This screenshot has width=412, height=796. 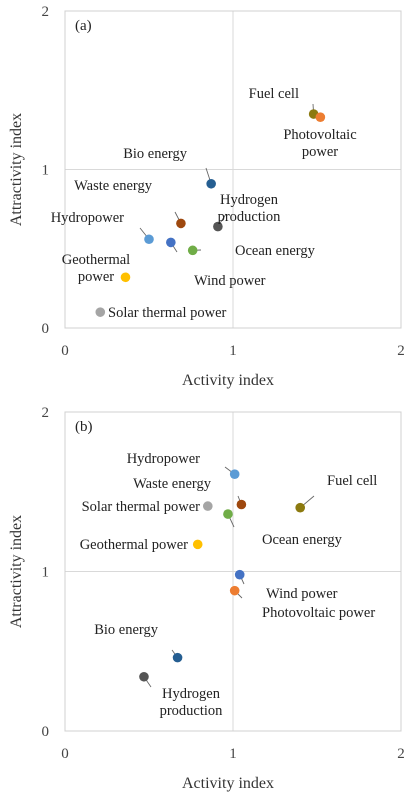 I want to click on panel-label: (a), so click(x=83, y=26).